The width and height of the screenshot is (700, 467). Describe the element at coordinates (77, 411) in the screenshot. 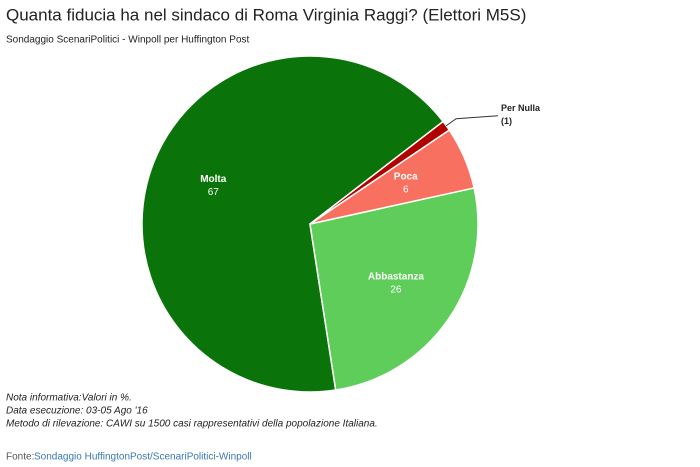

I see `note: Data esecuzione: 03-05 Ago '16` at that location.